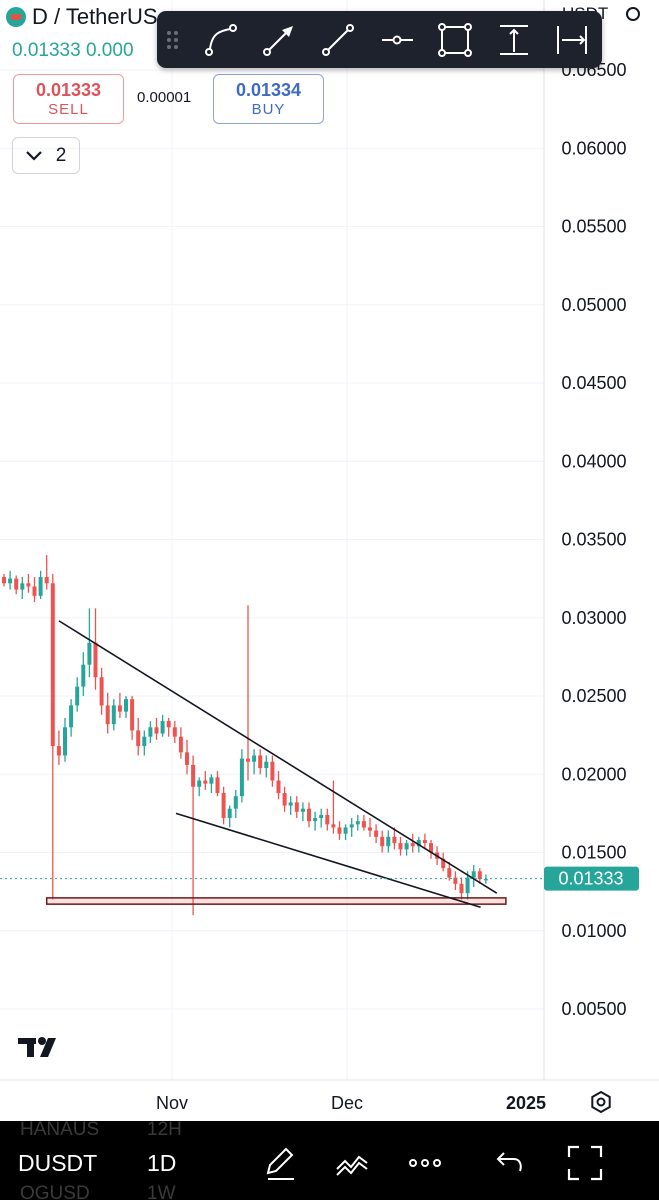 The width and height of the screenshot is (659, 1200). Describe the element at coordinates (280, 1163) in the screenshot. I see `draw-pen-icon` at that location.